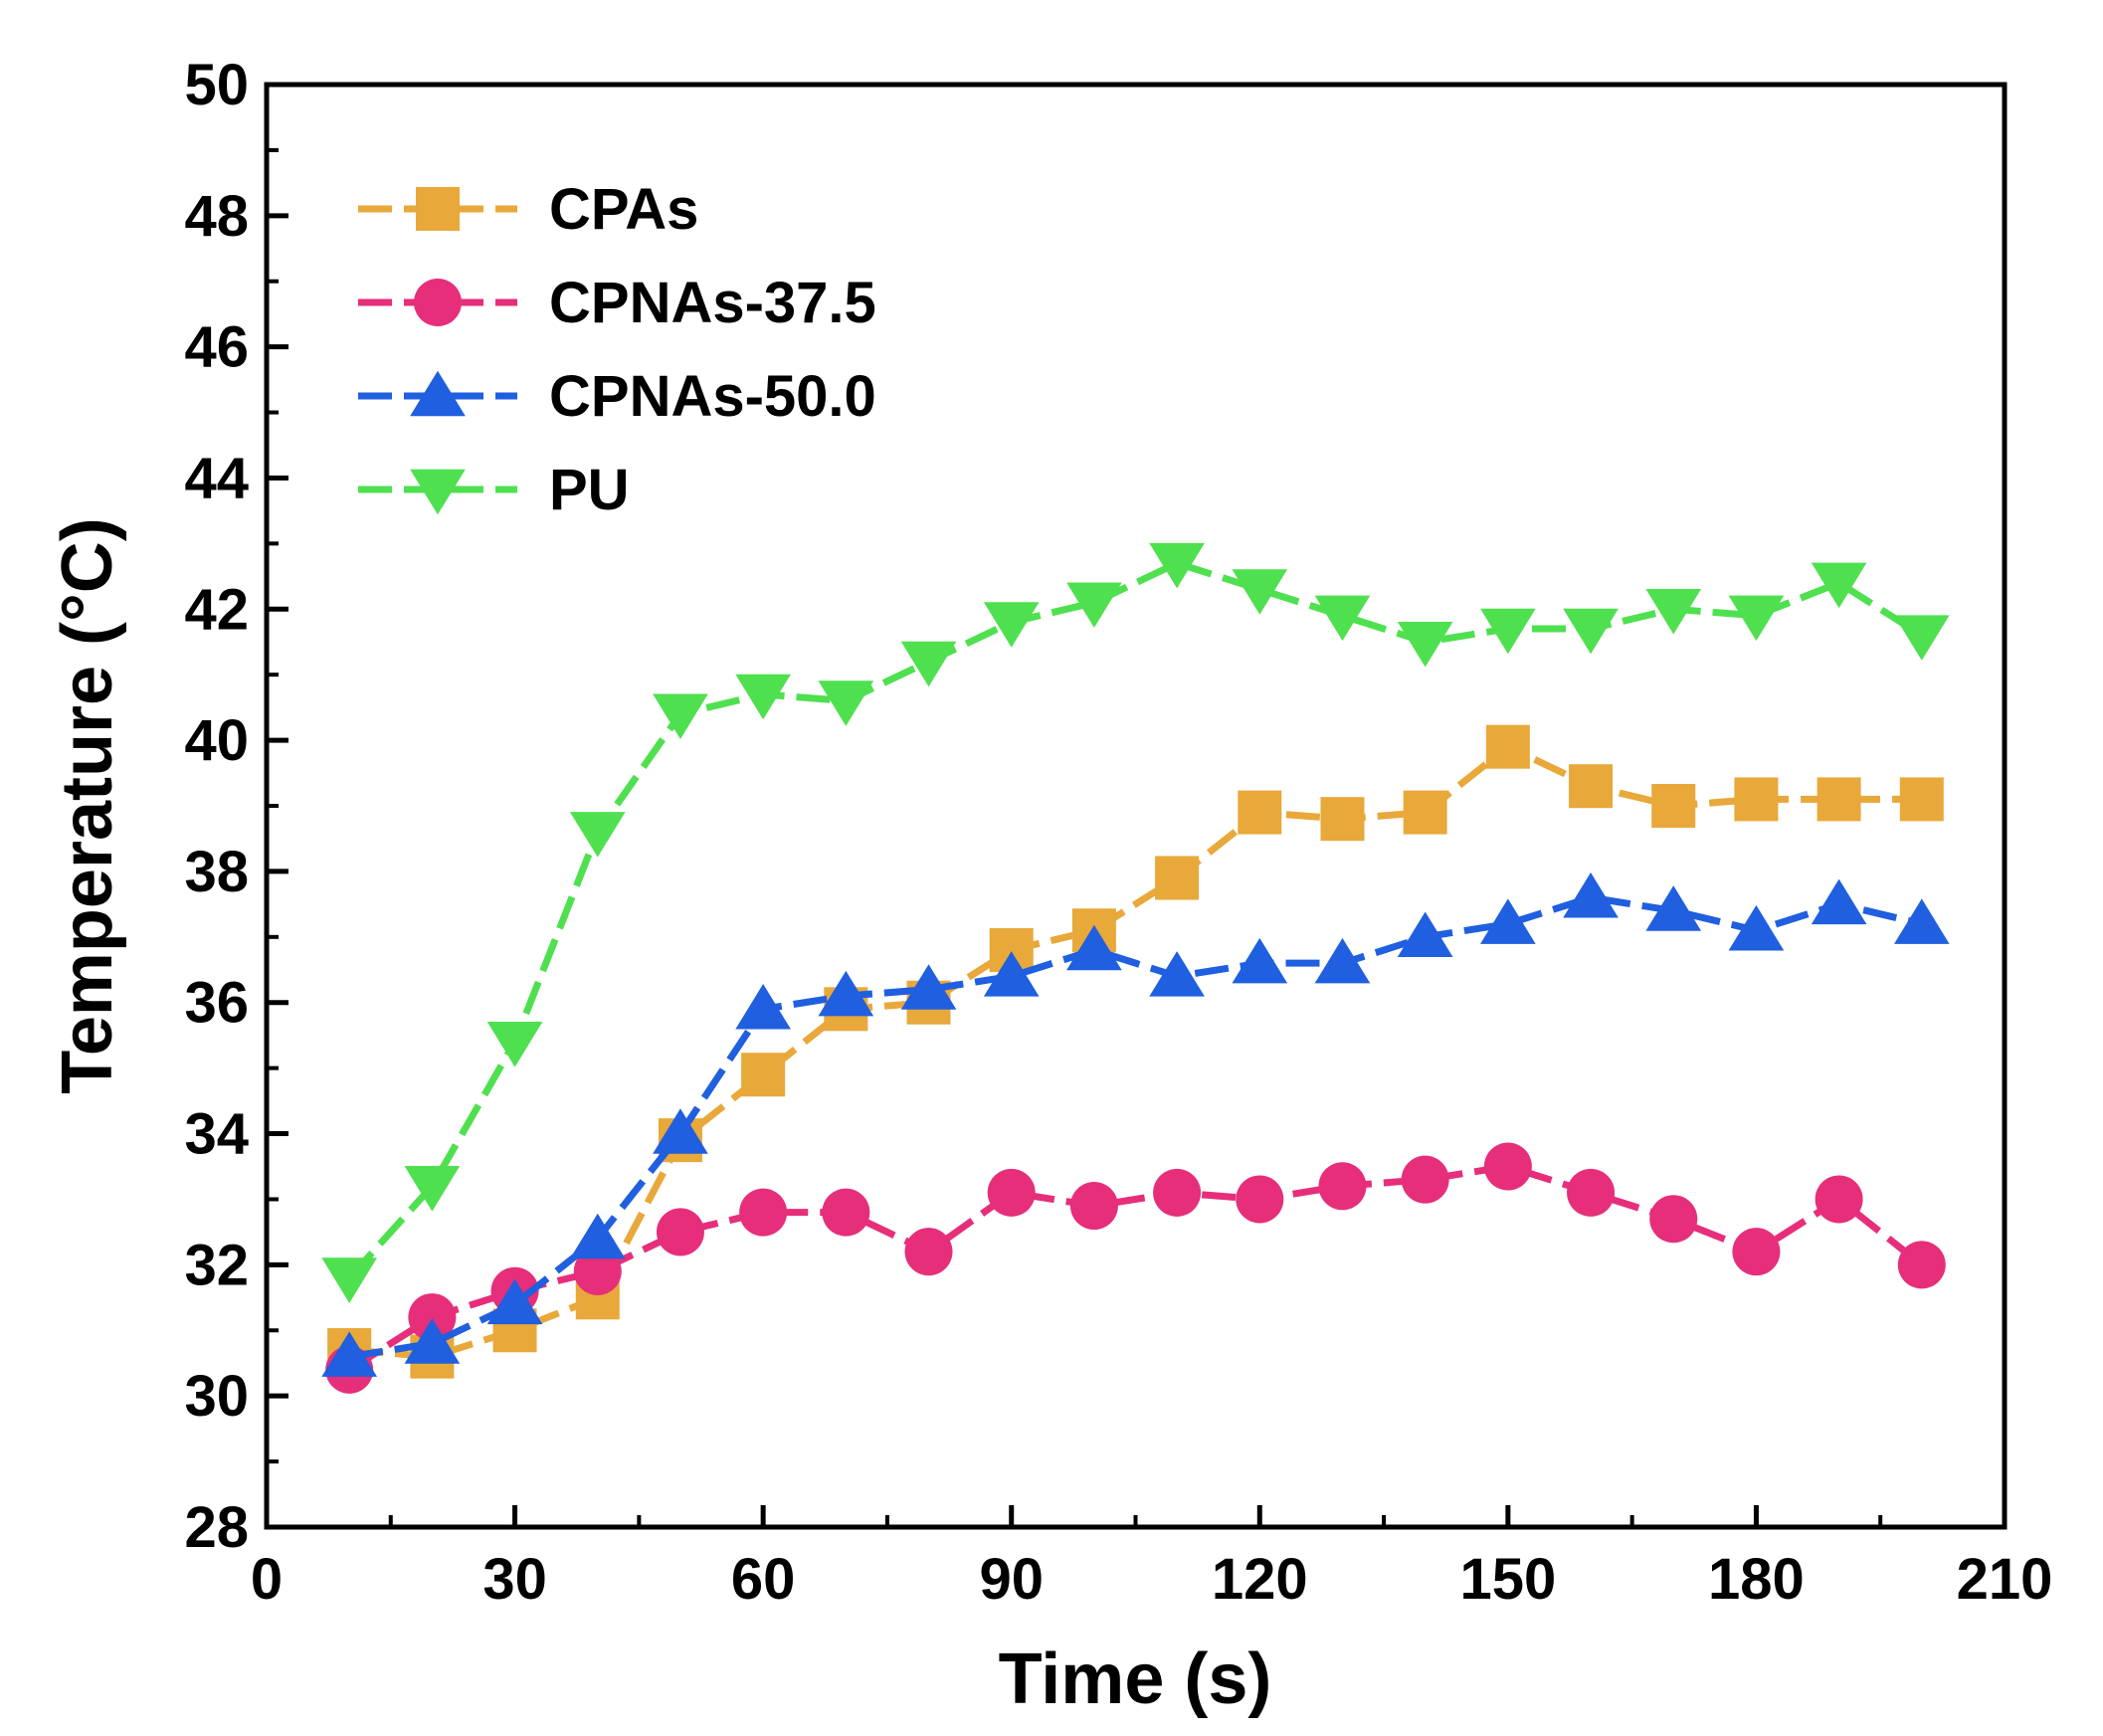  Describe the element at coordinates (528, 209) in the screenshot. I see `legend-entry-cpas: CPAs` at that location.